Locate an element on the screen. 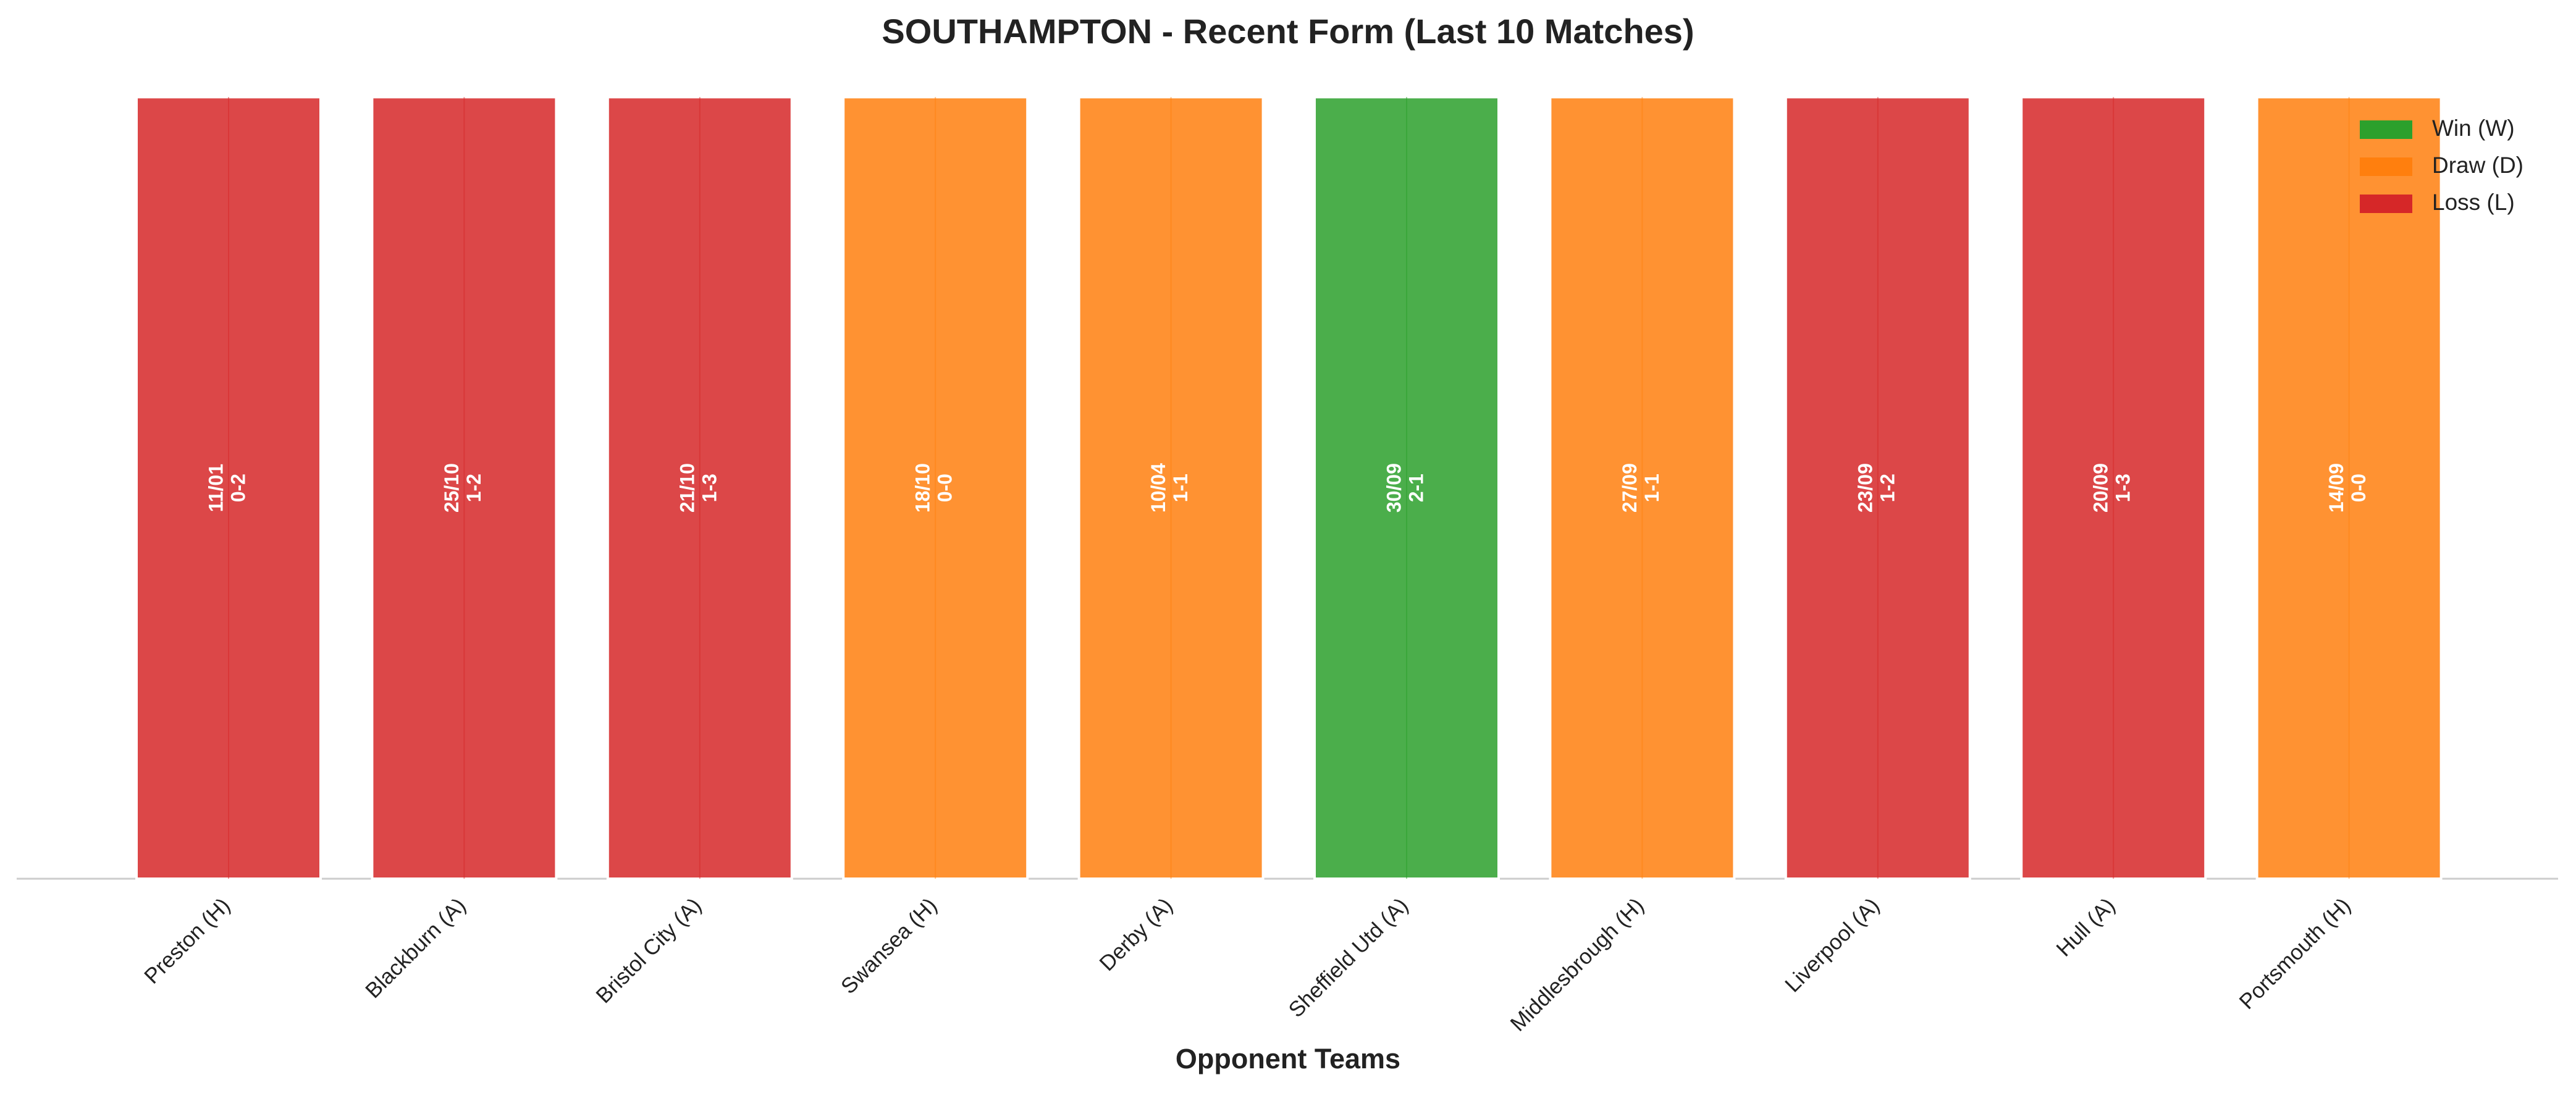  bar-label: 11/01 0-2 is located at coordinates (226, 488).